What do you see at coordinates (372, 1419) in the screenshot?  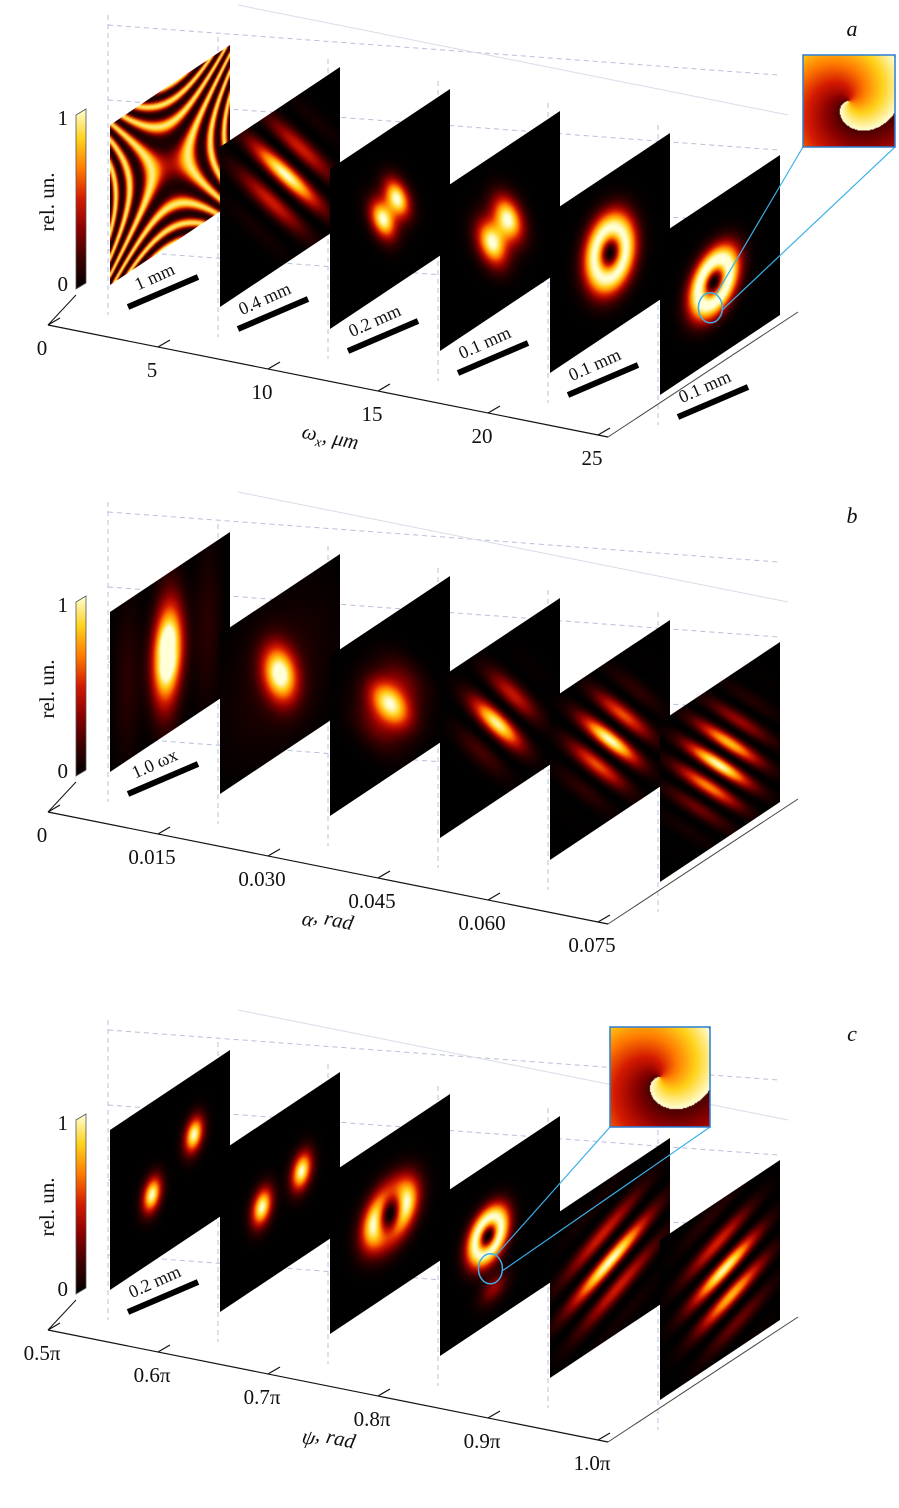 I see `x-tick-label: 0.8π` at bounding box center [372, 1419].